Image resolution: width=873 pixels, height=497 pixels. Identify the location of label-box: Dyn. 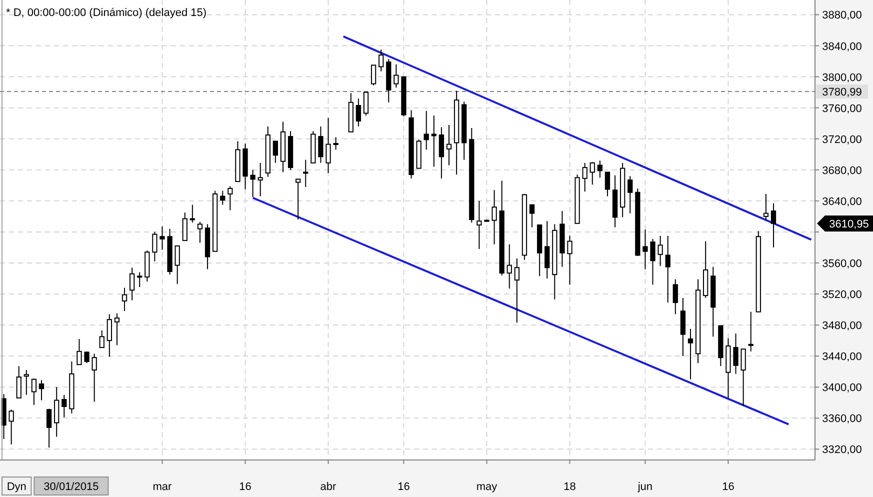
(17, 486).